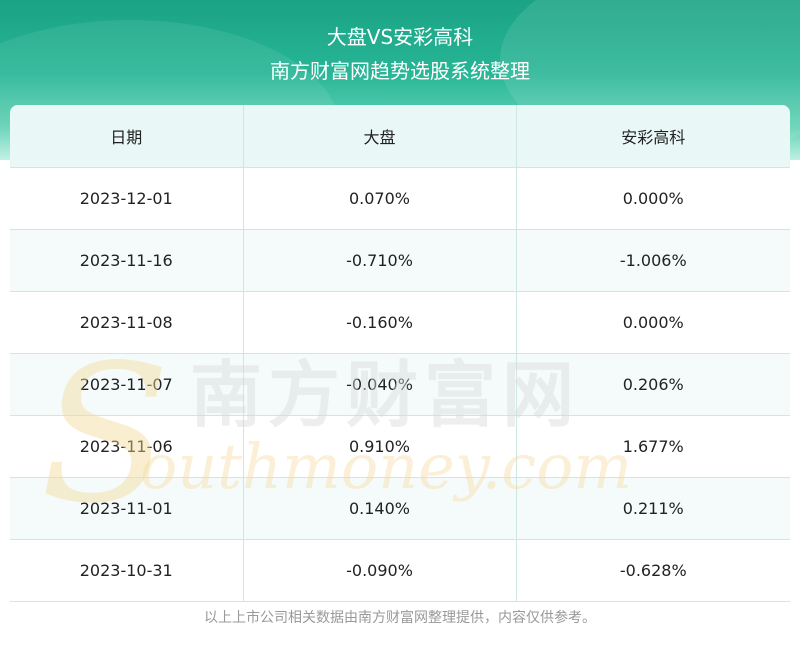 This screenshot has height=646, width=800. What do you see at coordinates (380, 322) in the screenshot?
I see `cell-market-change: -0.160%` at bounding box center [380, 322].